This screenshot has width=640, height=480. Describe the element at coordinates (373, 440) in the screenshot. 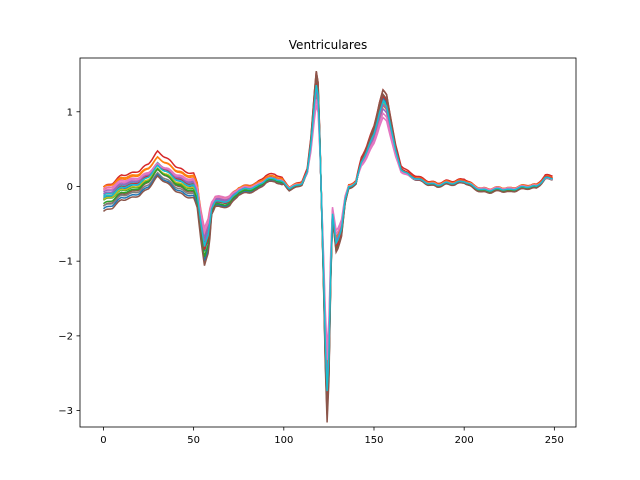

I see `x-tick-label: 150` at that location.